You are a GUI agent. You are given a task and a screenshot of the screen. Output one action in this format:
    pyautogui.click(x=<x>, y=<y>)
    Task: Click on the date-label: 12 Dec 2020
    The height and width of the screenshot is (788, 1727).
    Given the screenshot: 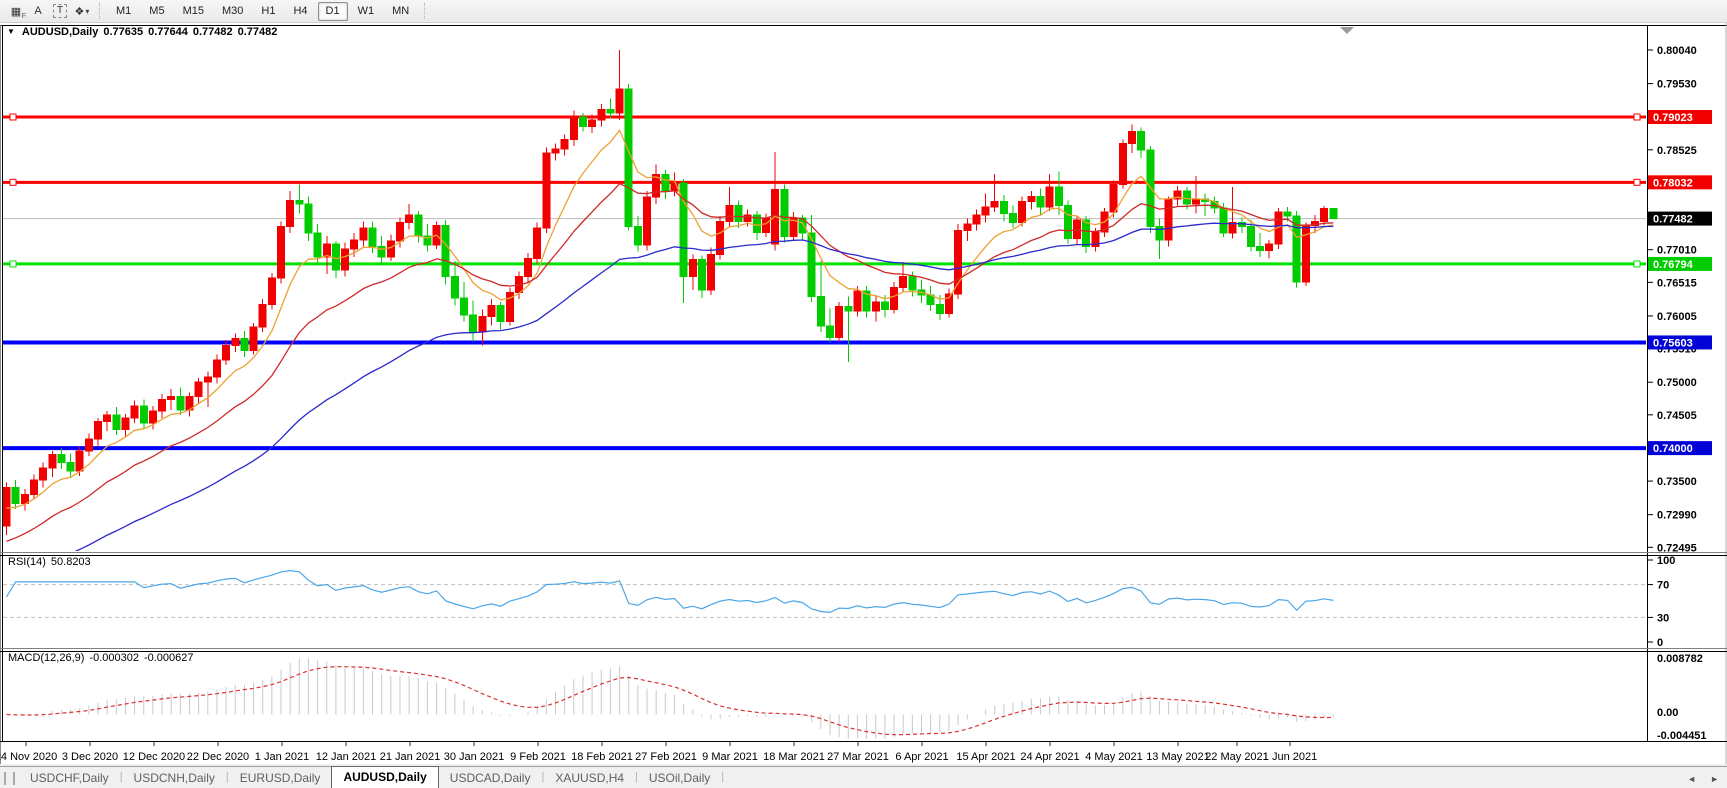 What is the action you would take?
    pyautogui.click(x=154, y=757)
    